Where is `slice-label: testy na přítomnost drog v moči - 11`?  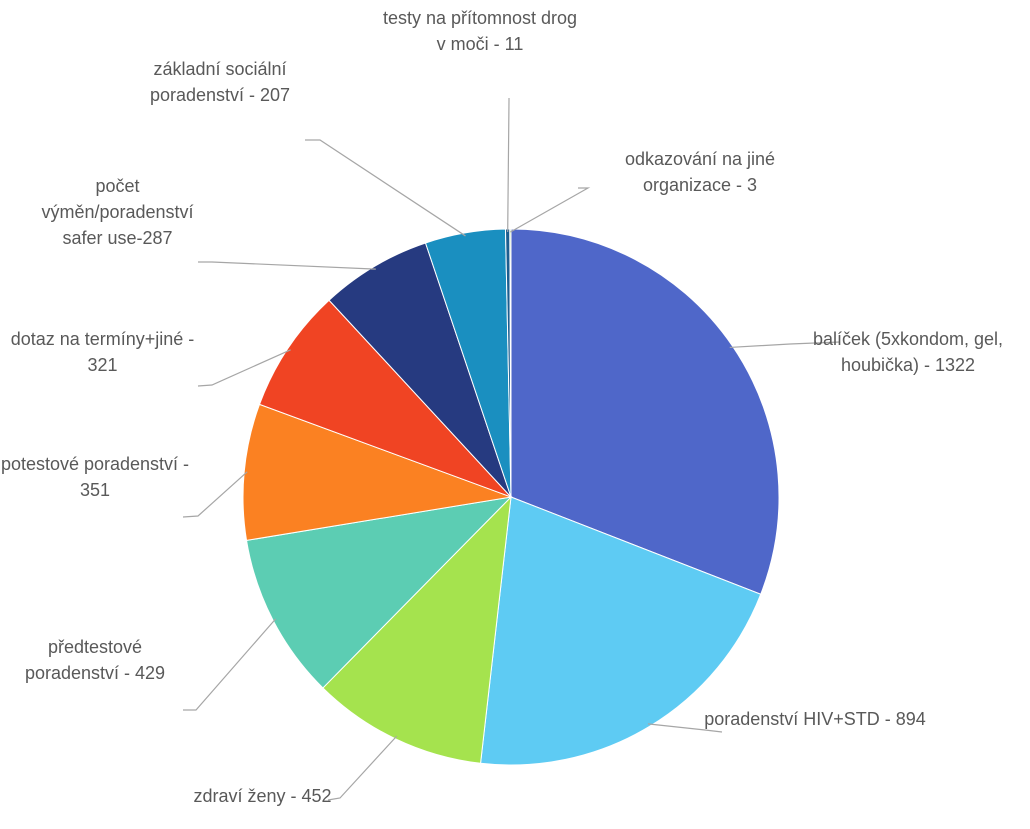
slice-label: testy na přítomnost drog v moči - 11 is located at coordinates (480, 31).